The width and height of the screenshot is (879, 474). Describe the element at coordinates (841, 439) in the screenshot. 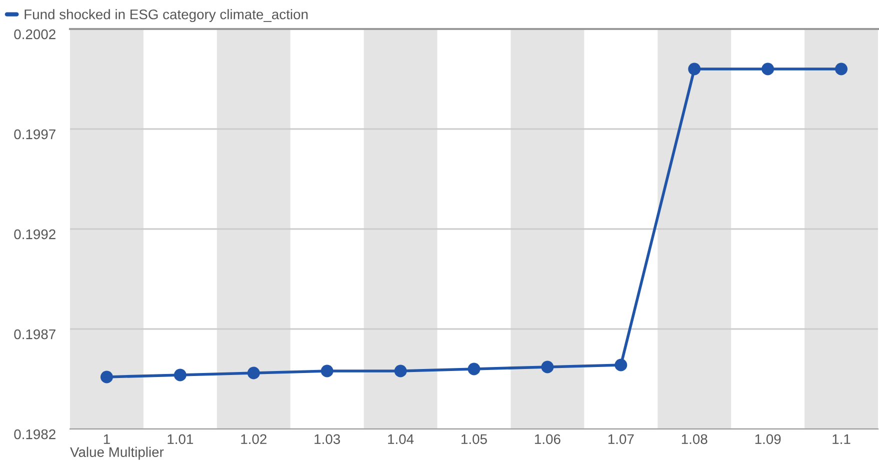

I see `x-tick-label: 1.1` at that location.